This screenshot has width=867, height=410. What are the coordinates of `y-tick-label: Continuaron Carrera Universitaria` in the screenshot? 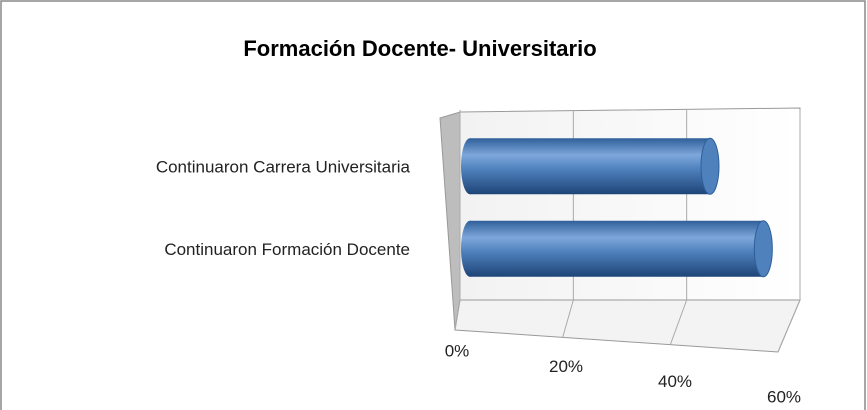 It's located at (283, 167).